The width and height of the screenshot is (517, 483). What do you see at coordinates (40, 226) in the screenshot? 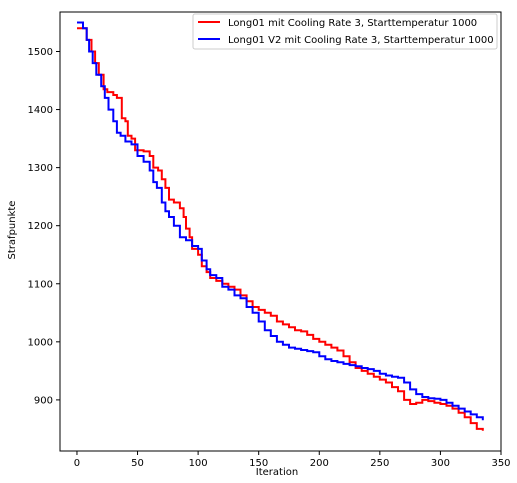
I see `y-tick-label: 1200` at bounding box center [40, 226].